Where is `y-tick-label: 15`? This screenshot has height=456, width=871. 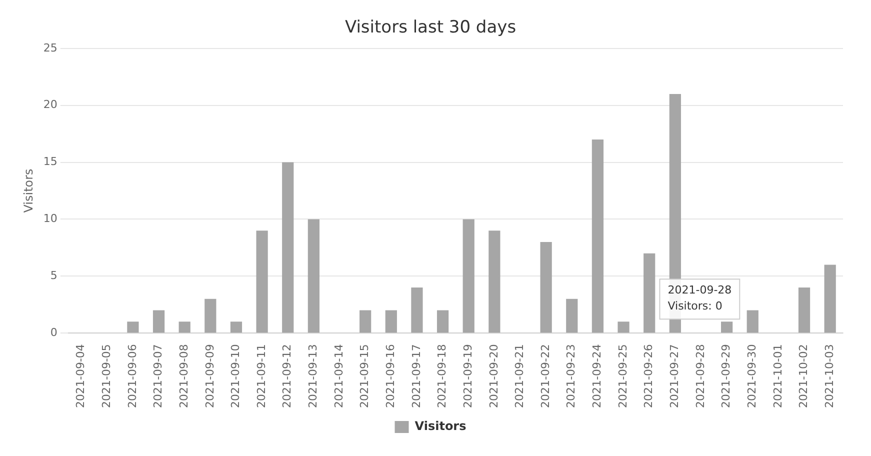 y-tick-label: 15 is located at coordinates (50, 161).